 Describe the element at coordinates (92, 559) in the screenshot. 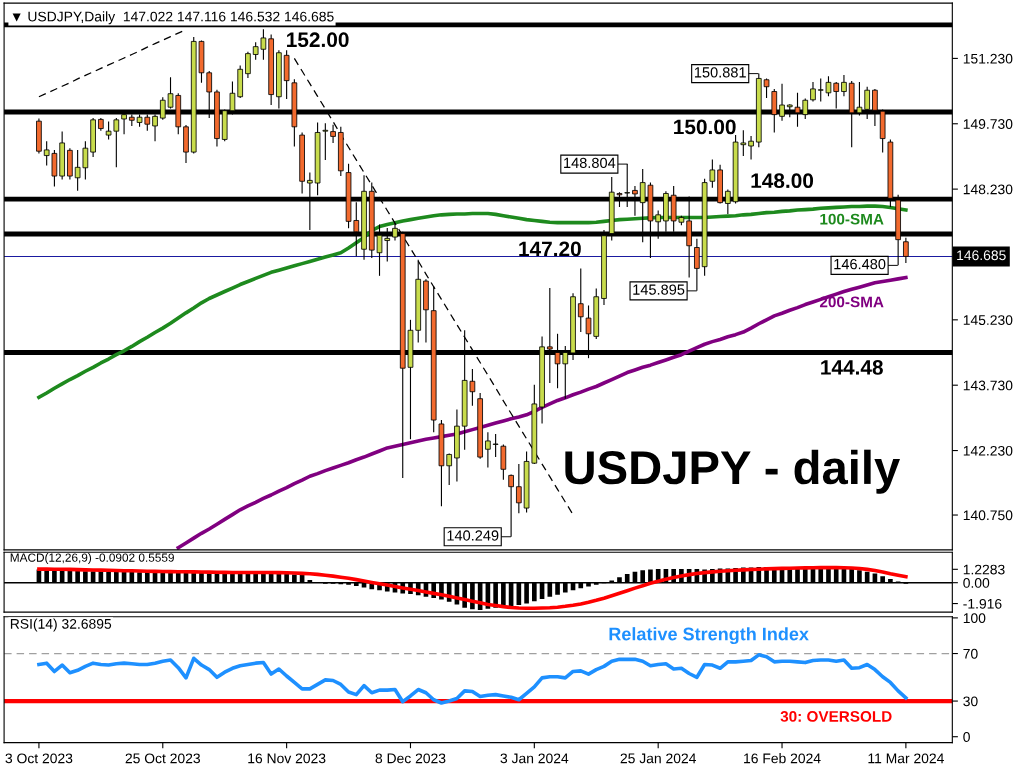

I see `annotation: MACD(12,26,9) -0.0902 0.5559` at that location.